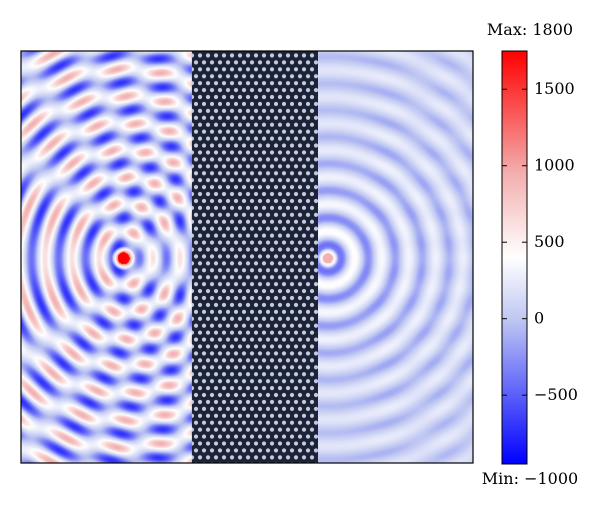 The width and height of the screenshot is (600, 523). Describe the element at coordinates (554, 165) in the screenshot. I see `colorbar-tick-label: 1000` at that location.